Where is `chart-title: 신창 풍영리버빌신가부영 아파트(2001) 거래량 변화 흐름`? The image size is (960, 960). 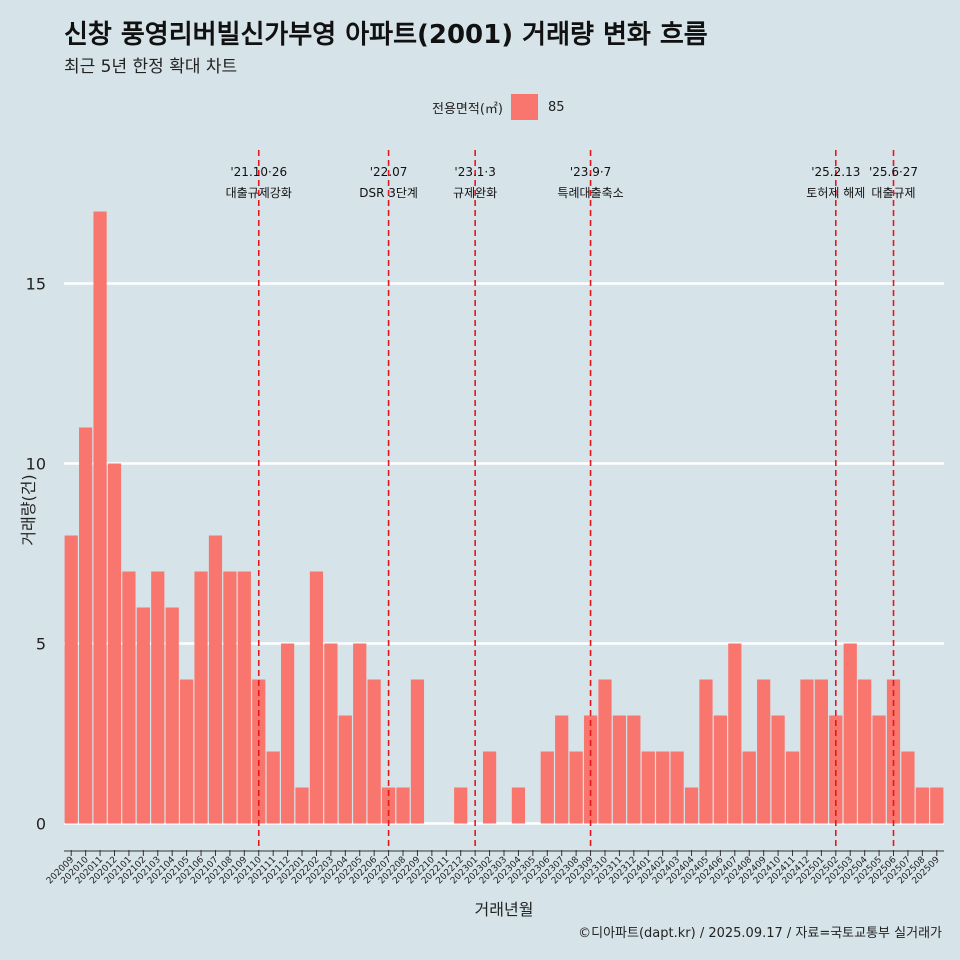 chart-title: 신창 풍영리버빌신가부영 아파트(2001) 거래량 변화 흐름 is located at coordinates (386, 35).